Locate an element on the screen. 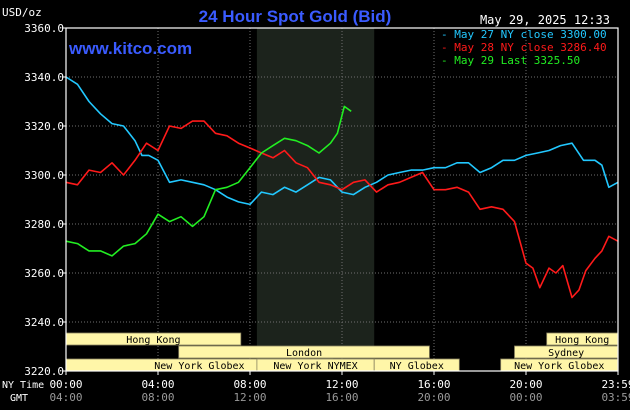  session-label: Sydney is located at coordinates (566, 353).